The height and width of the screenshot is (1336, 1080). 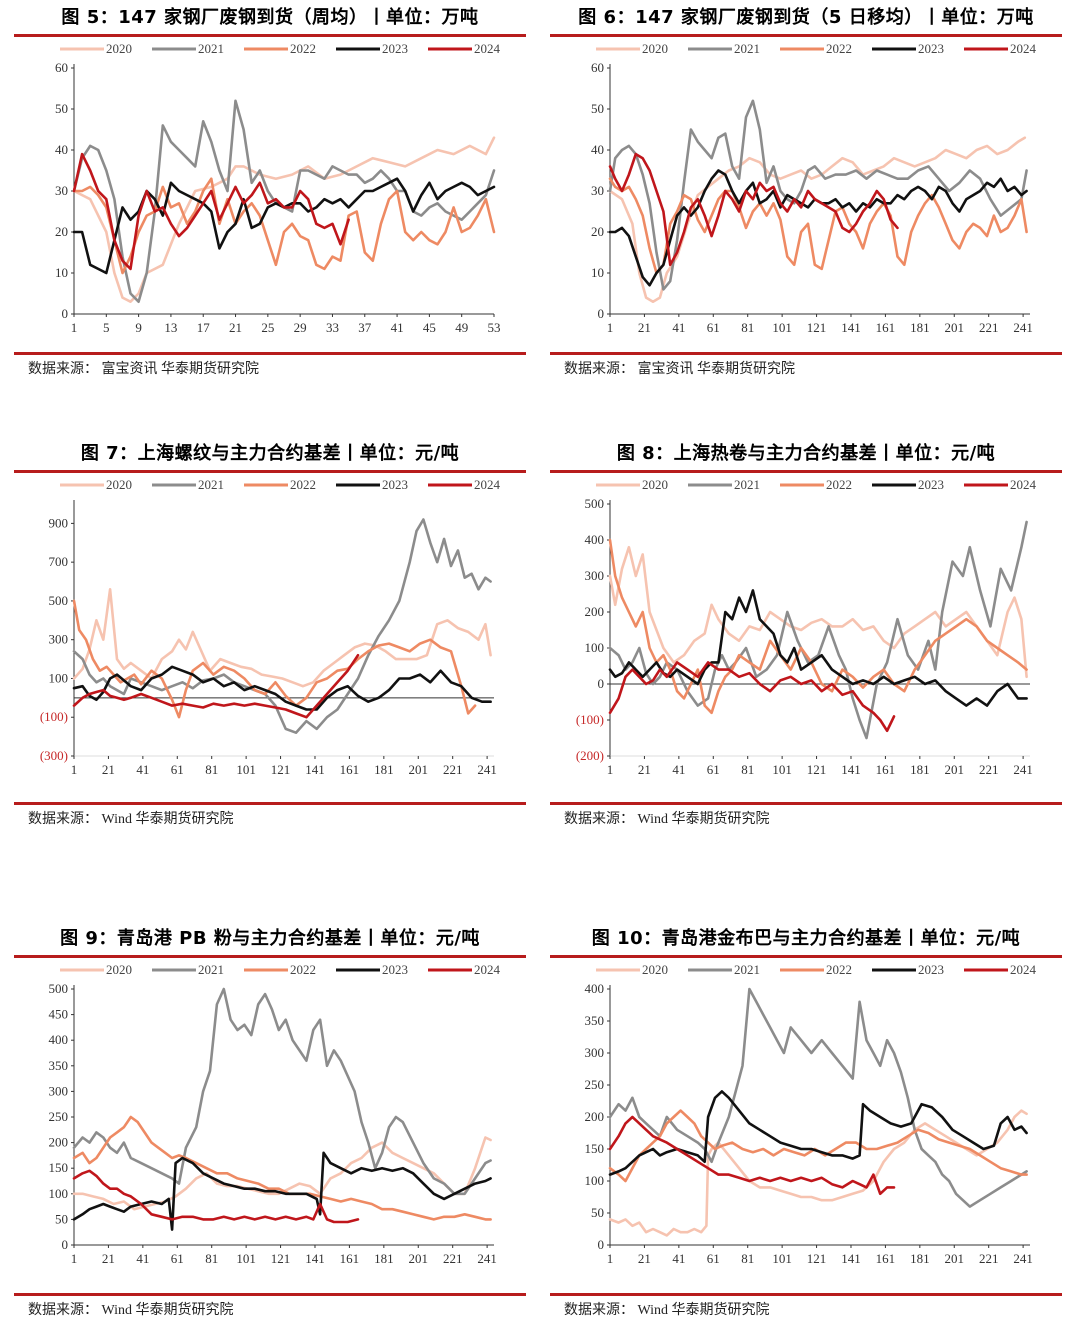 I want to click on x-tick-label: 29, so click(x=300, y=327).